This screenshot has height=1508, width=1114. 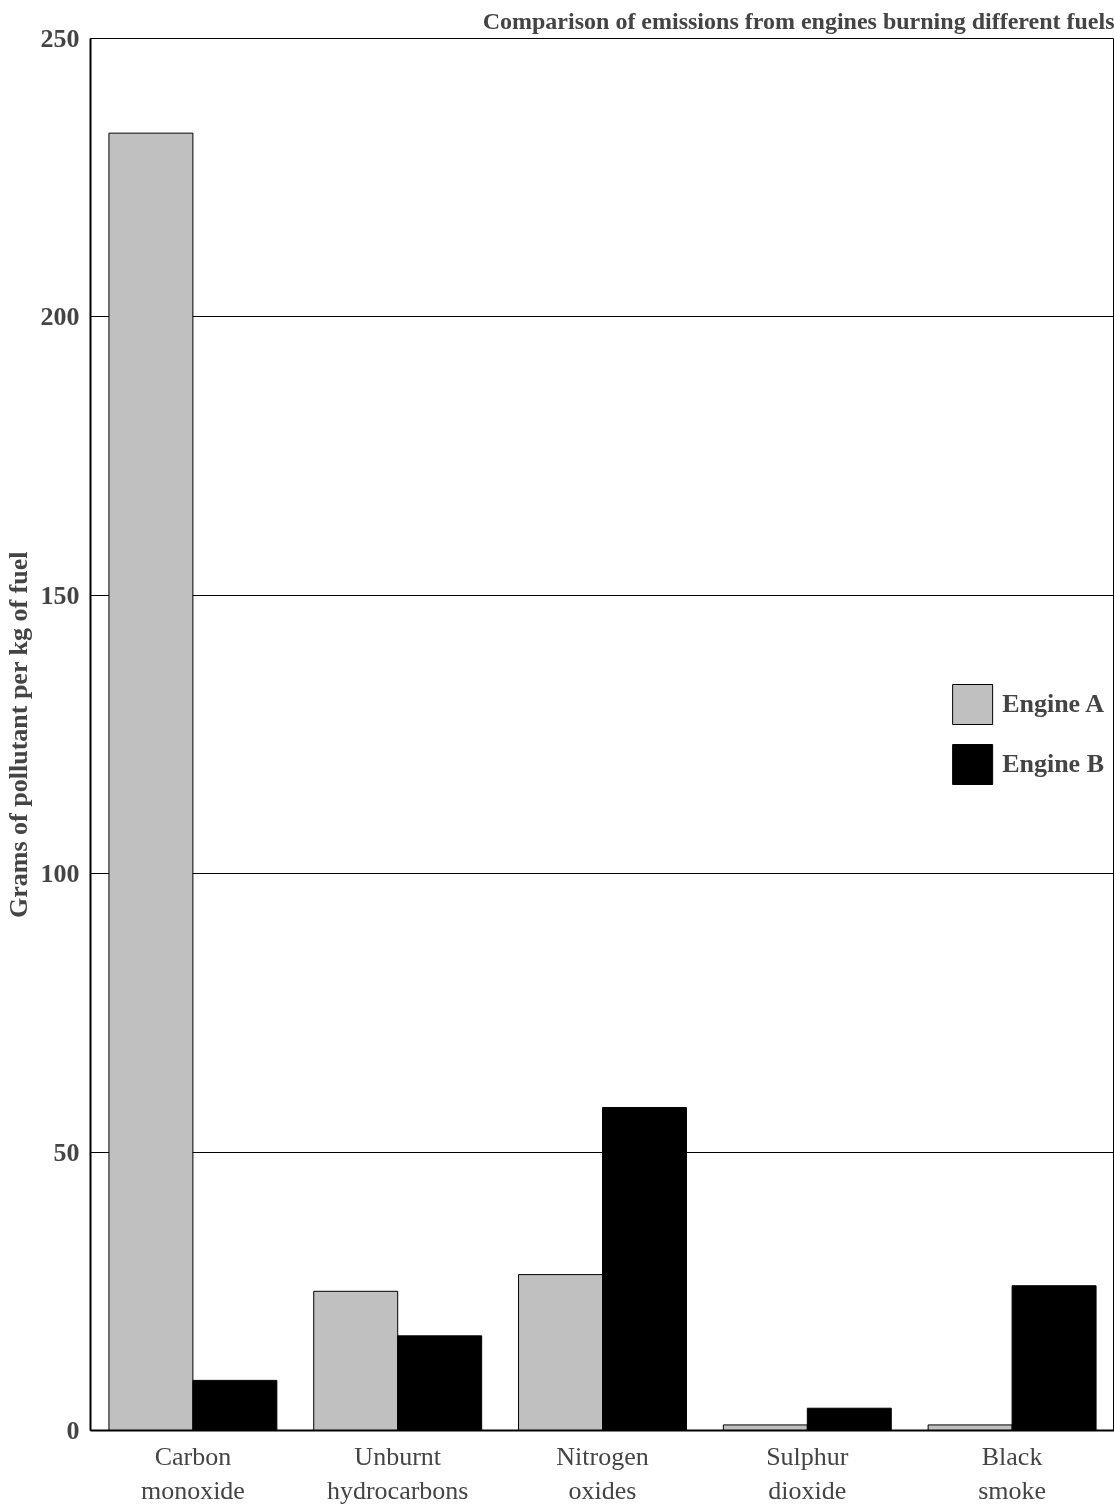 I want to click on y-tick-label: 200, so click(x=60, y=317).